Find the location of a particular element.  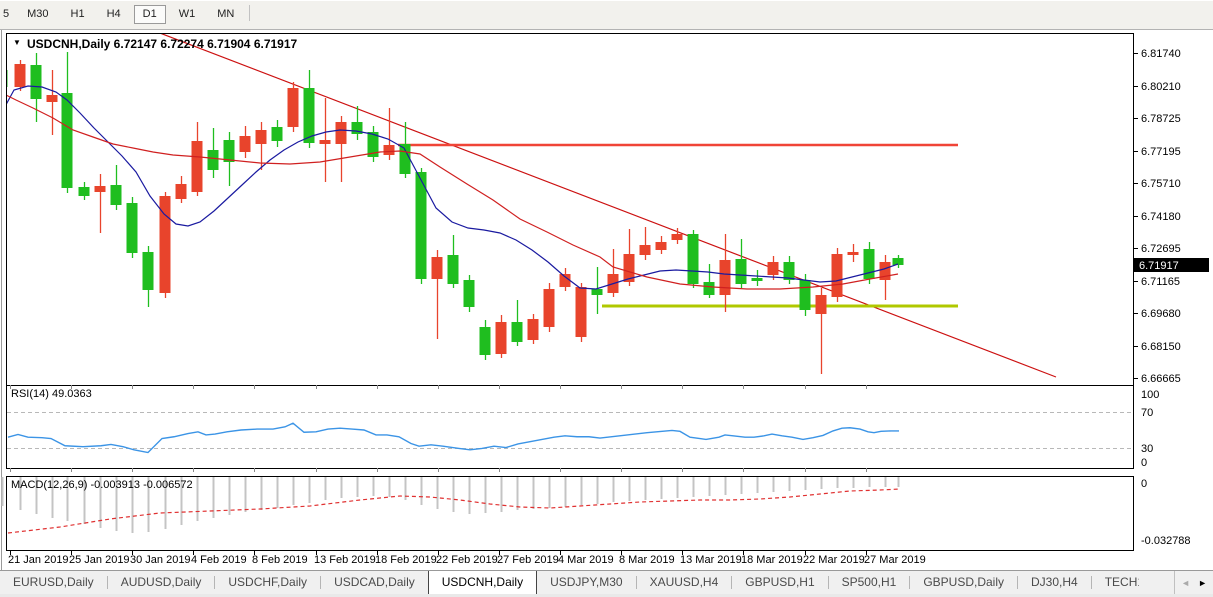

macd-signal-line is located at coordinates (454, 511).